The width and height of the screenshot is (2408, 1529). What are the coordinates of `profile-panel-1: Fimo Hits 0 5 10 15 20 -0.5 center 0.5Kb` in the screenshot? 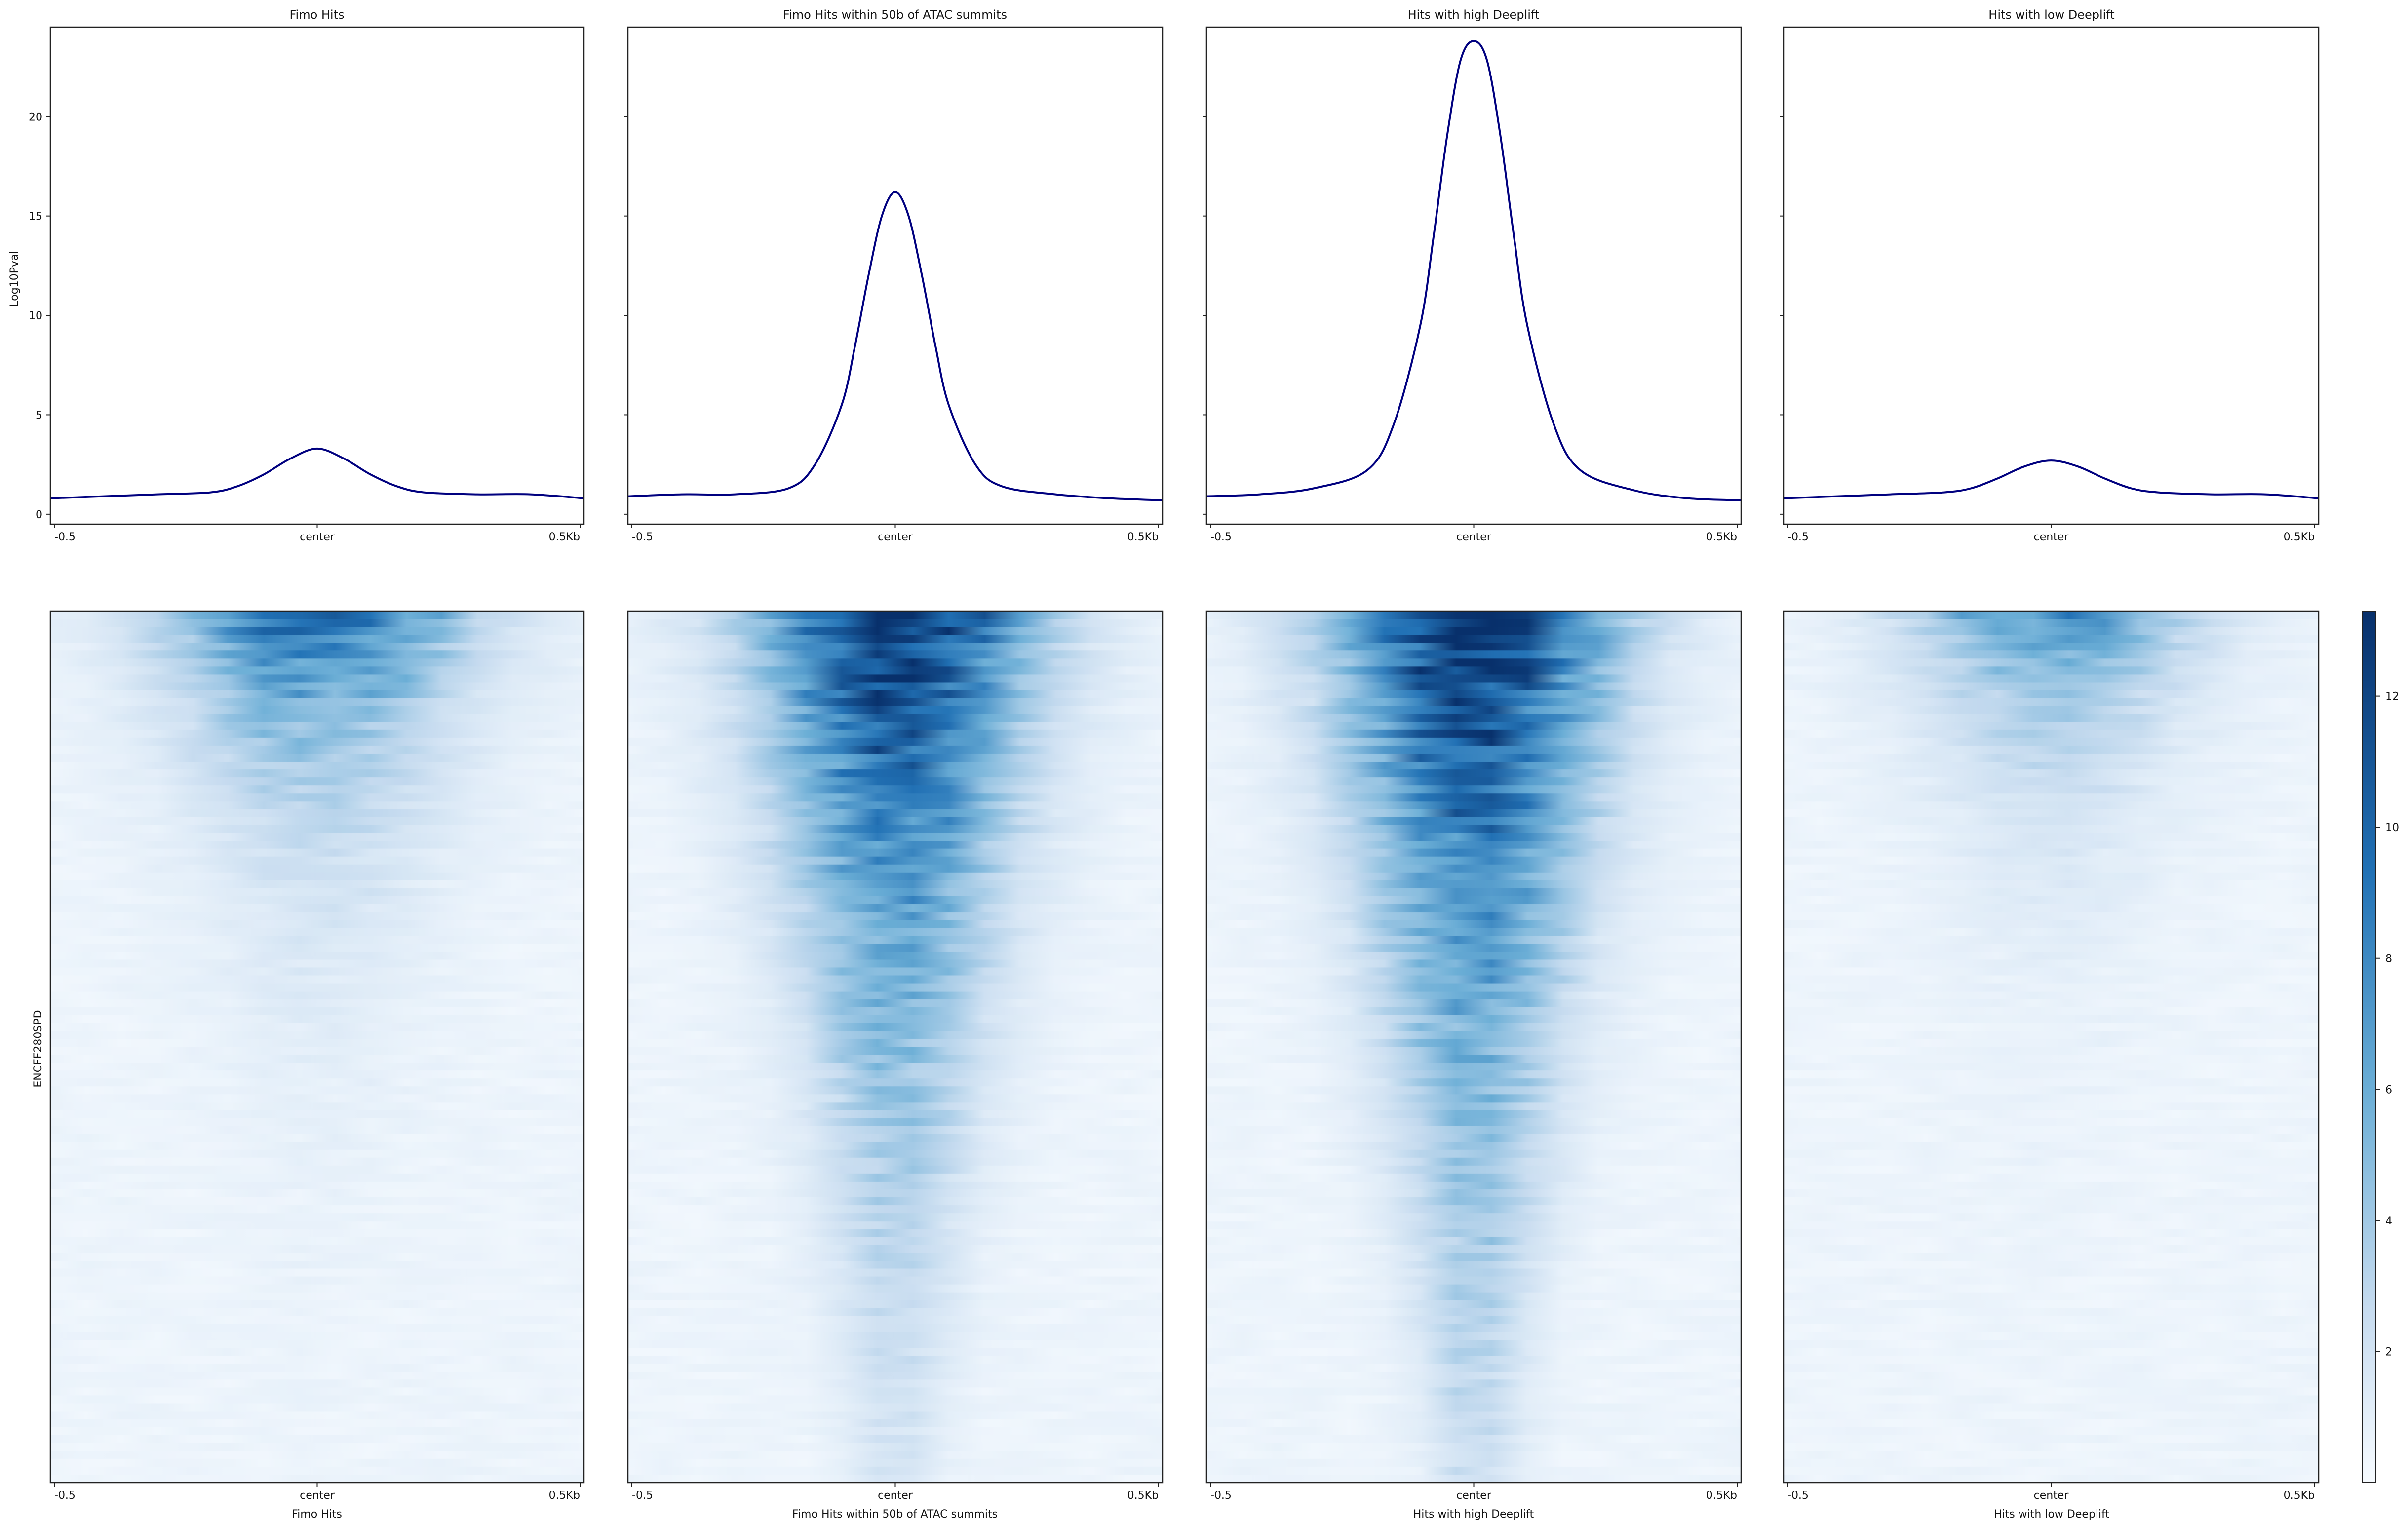 It's located at (307, 275).